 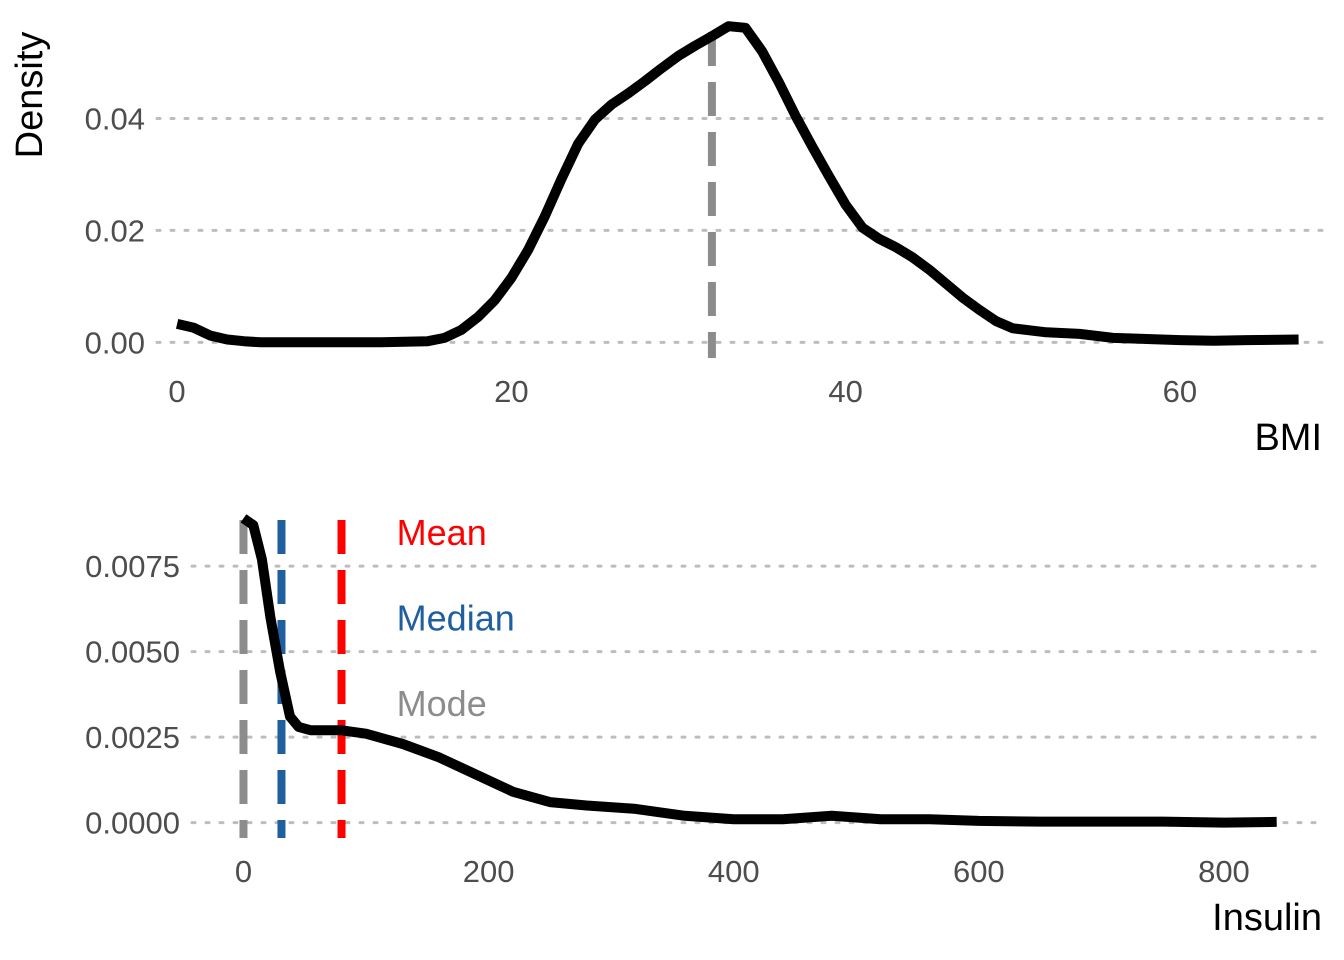 What do you see at coordinates (1180, 391) in the screenshot?
I see `x-tick-label: 60` at bounding box center [1180, 391].